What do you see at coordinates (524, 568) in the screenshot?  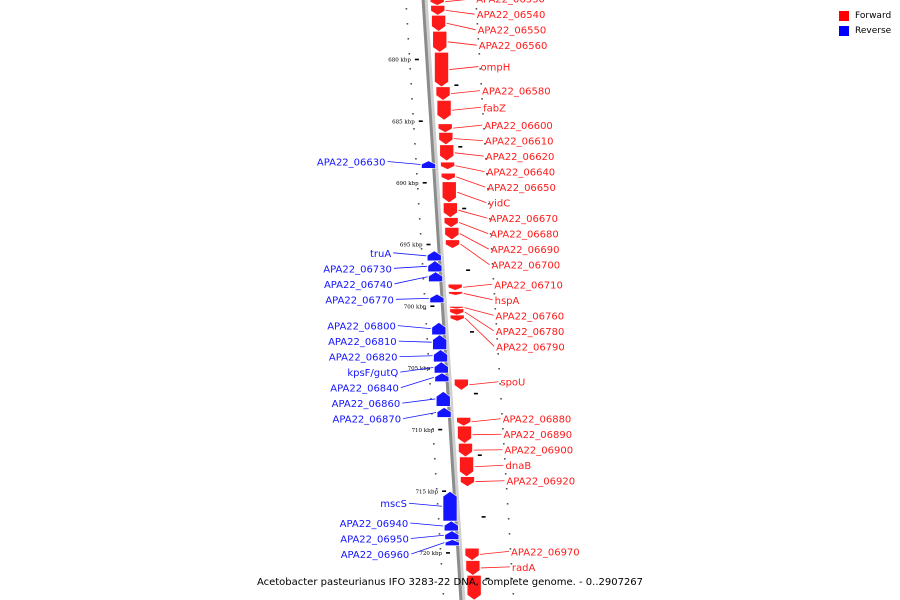 I see `gene-label: radA` at bounding box center [524, 568].